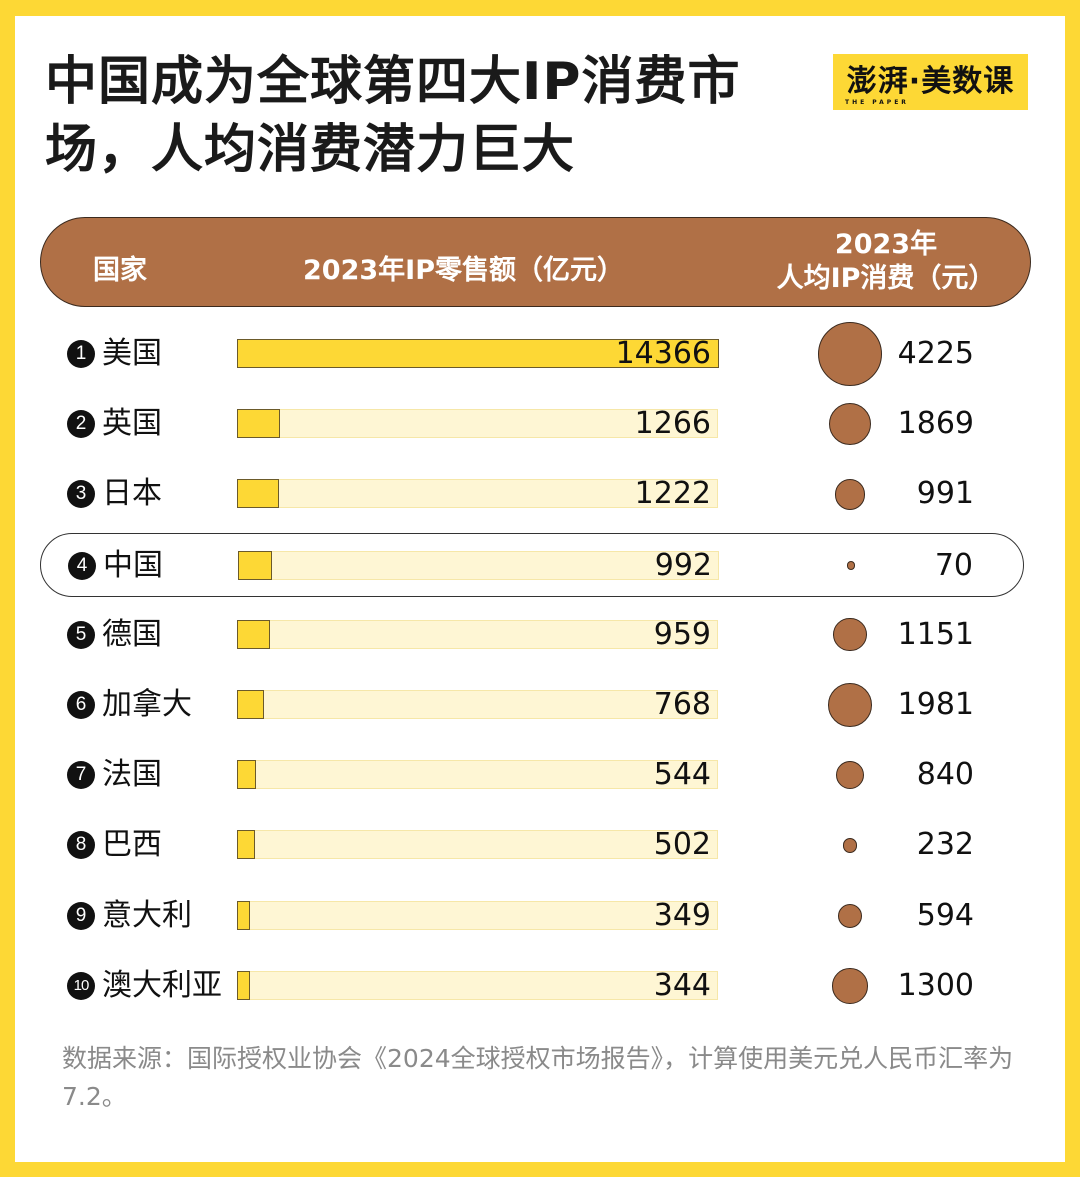  What do you see at coordinates (682, 915) in the screenshot?
I see `retail-value: 349` at bounding box center [682, 915].